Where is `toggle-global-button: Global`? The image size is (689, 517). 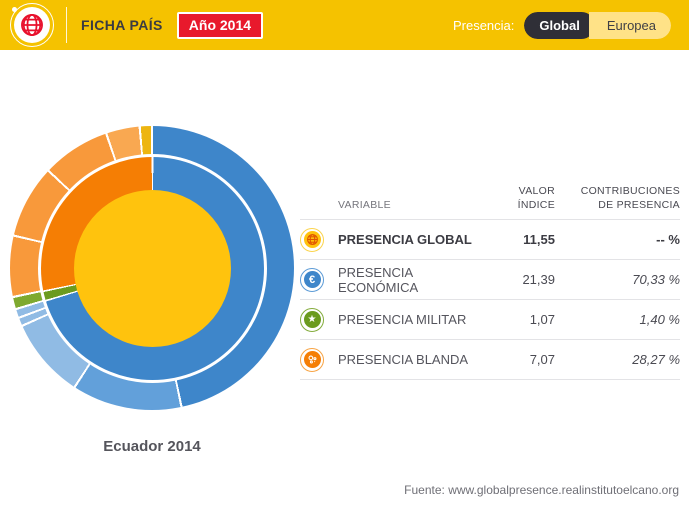
toggle-global-button: Global is located at coordinates (559, 25).